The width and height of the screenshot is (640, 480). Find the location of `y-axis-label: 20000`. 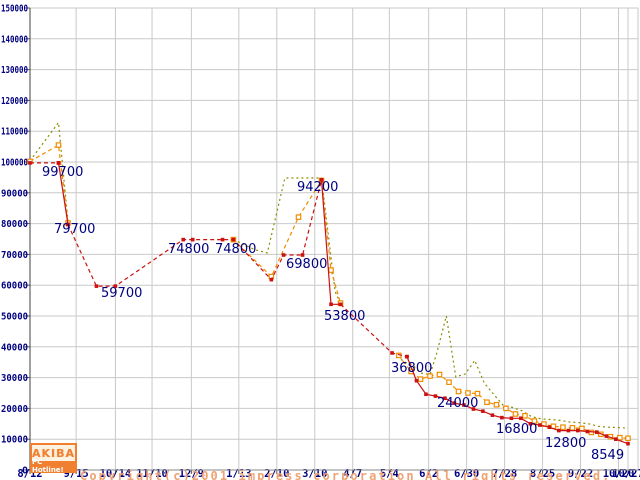

y-axis-label: 20000 is located at coordinates (14, 409).